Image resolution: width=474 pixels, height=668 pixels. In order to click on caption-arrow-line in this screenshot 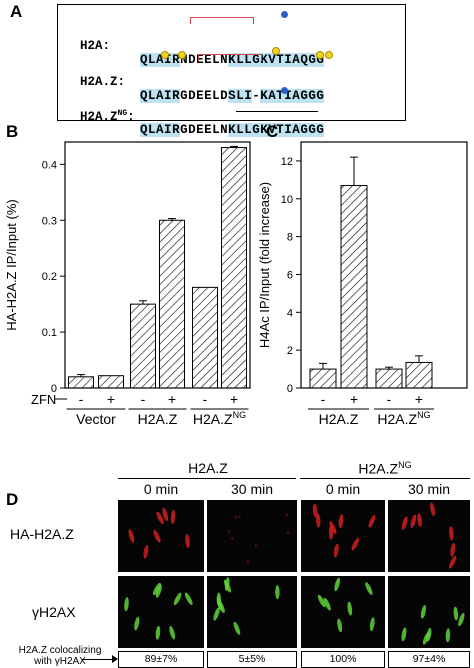, I will do `click(99, 659)`.